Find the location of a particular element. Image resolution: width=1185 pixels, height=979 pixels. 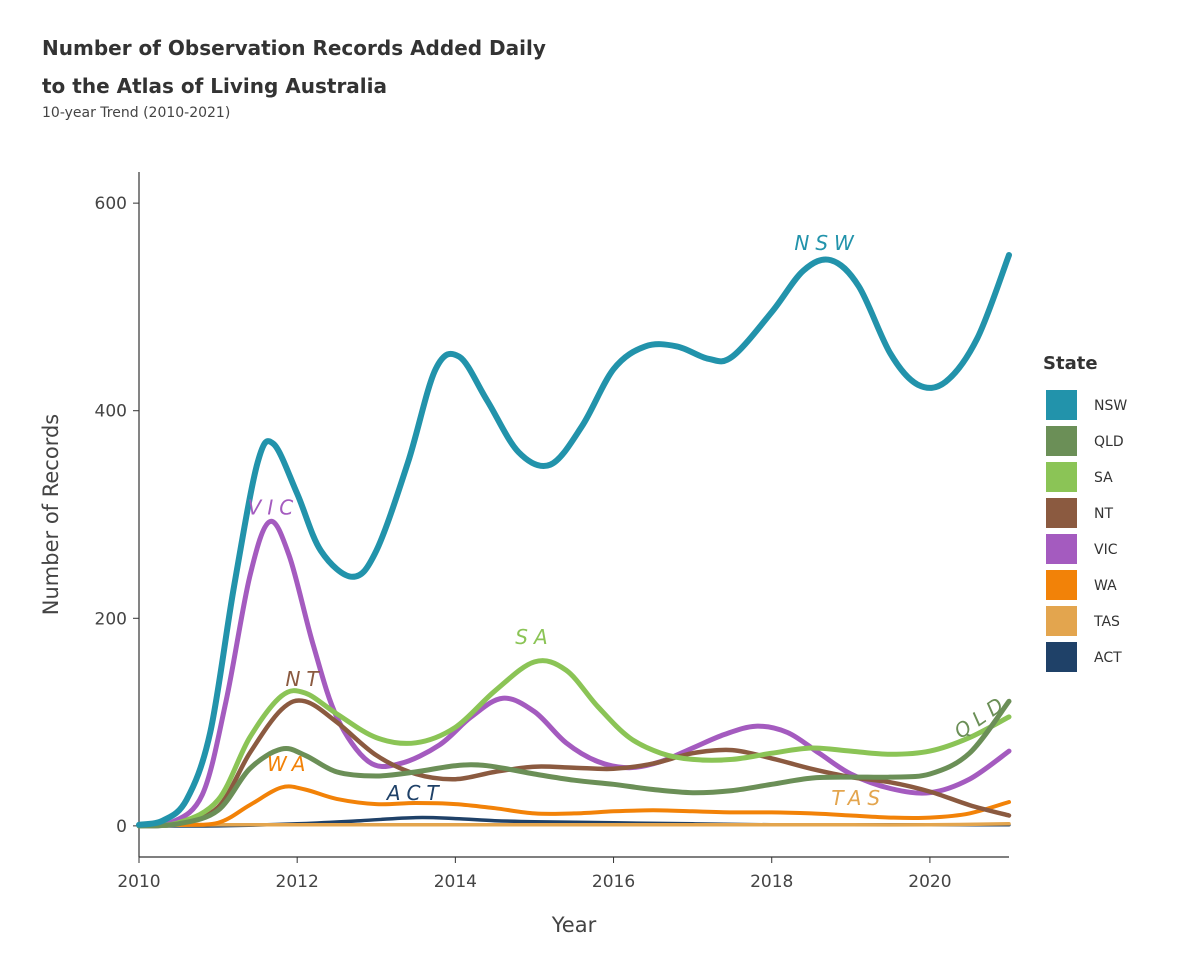

legend-swatch-act is located at coordinates (1061, 657).